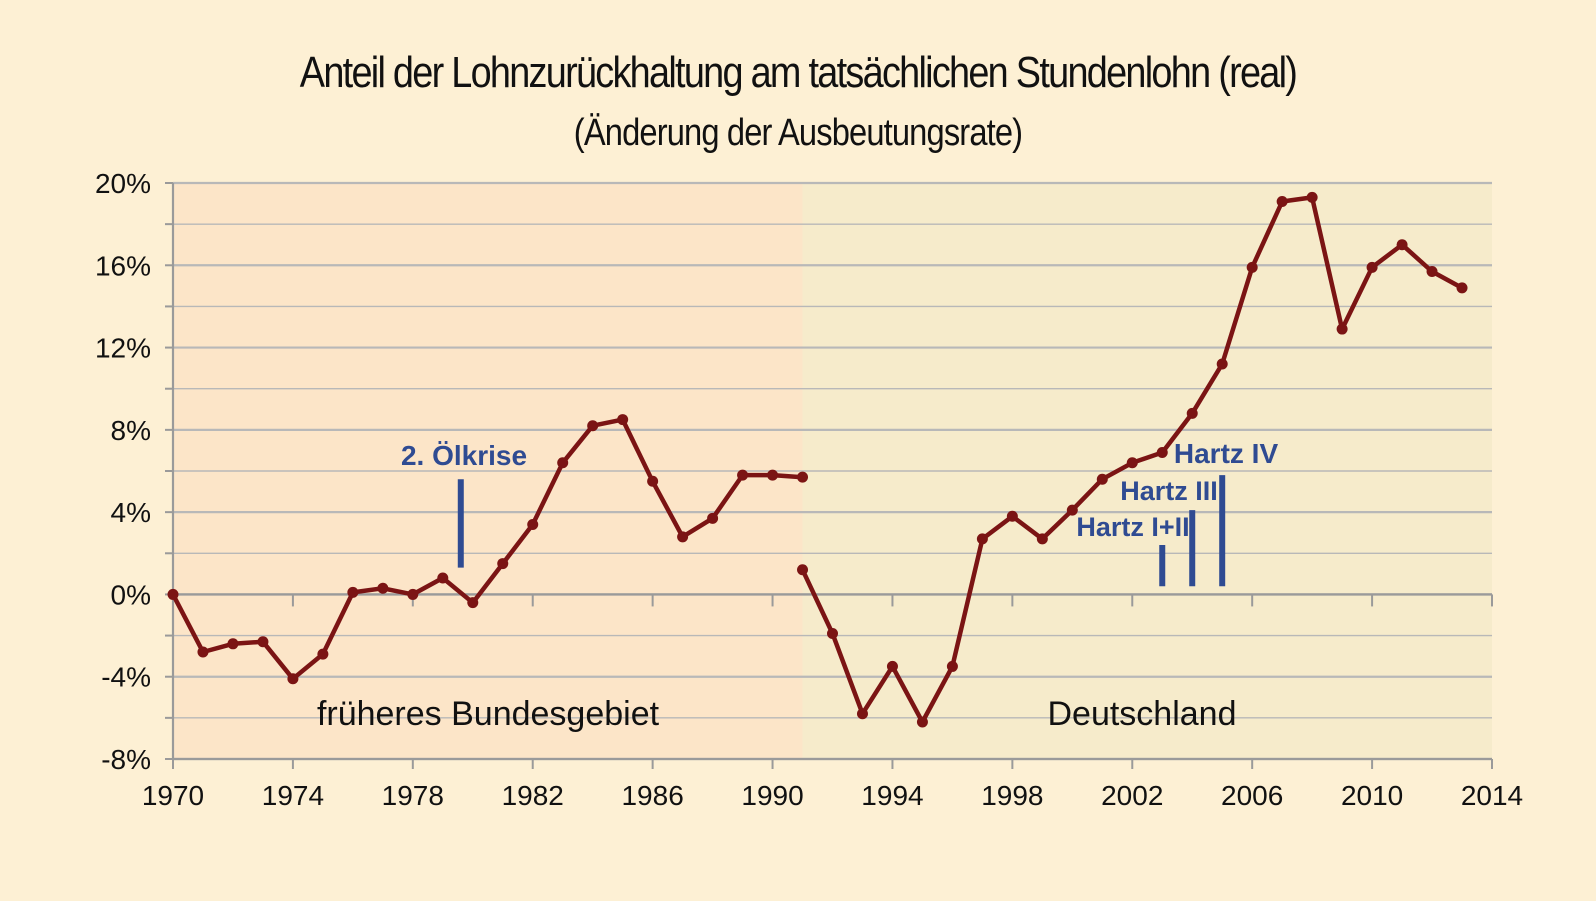  Describe the element at coordinates (126, 677) in the screenshot. I see `y-tick-label: -4%` at that location.